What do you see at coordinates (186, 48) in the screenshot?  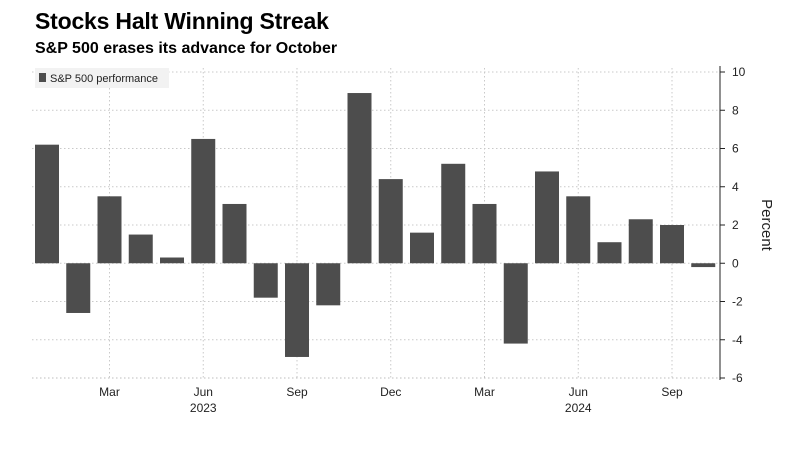 I see `chart-subtitle: S&P 500 erases its advance for October` at bounding box center [186, 48].